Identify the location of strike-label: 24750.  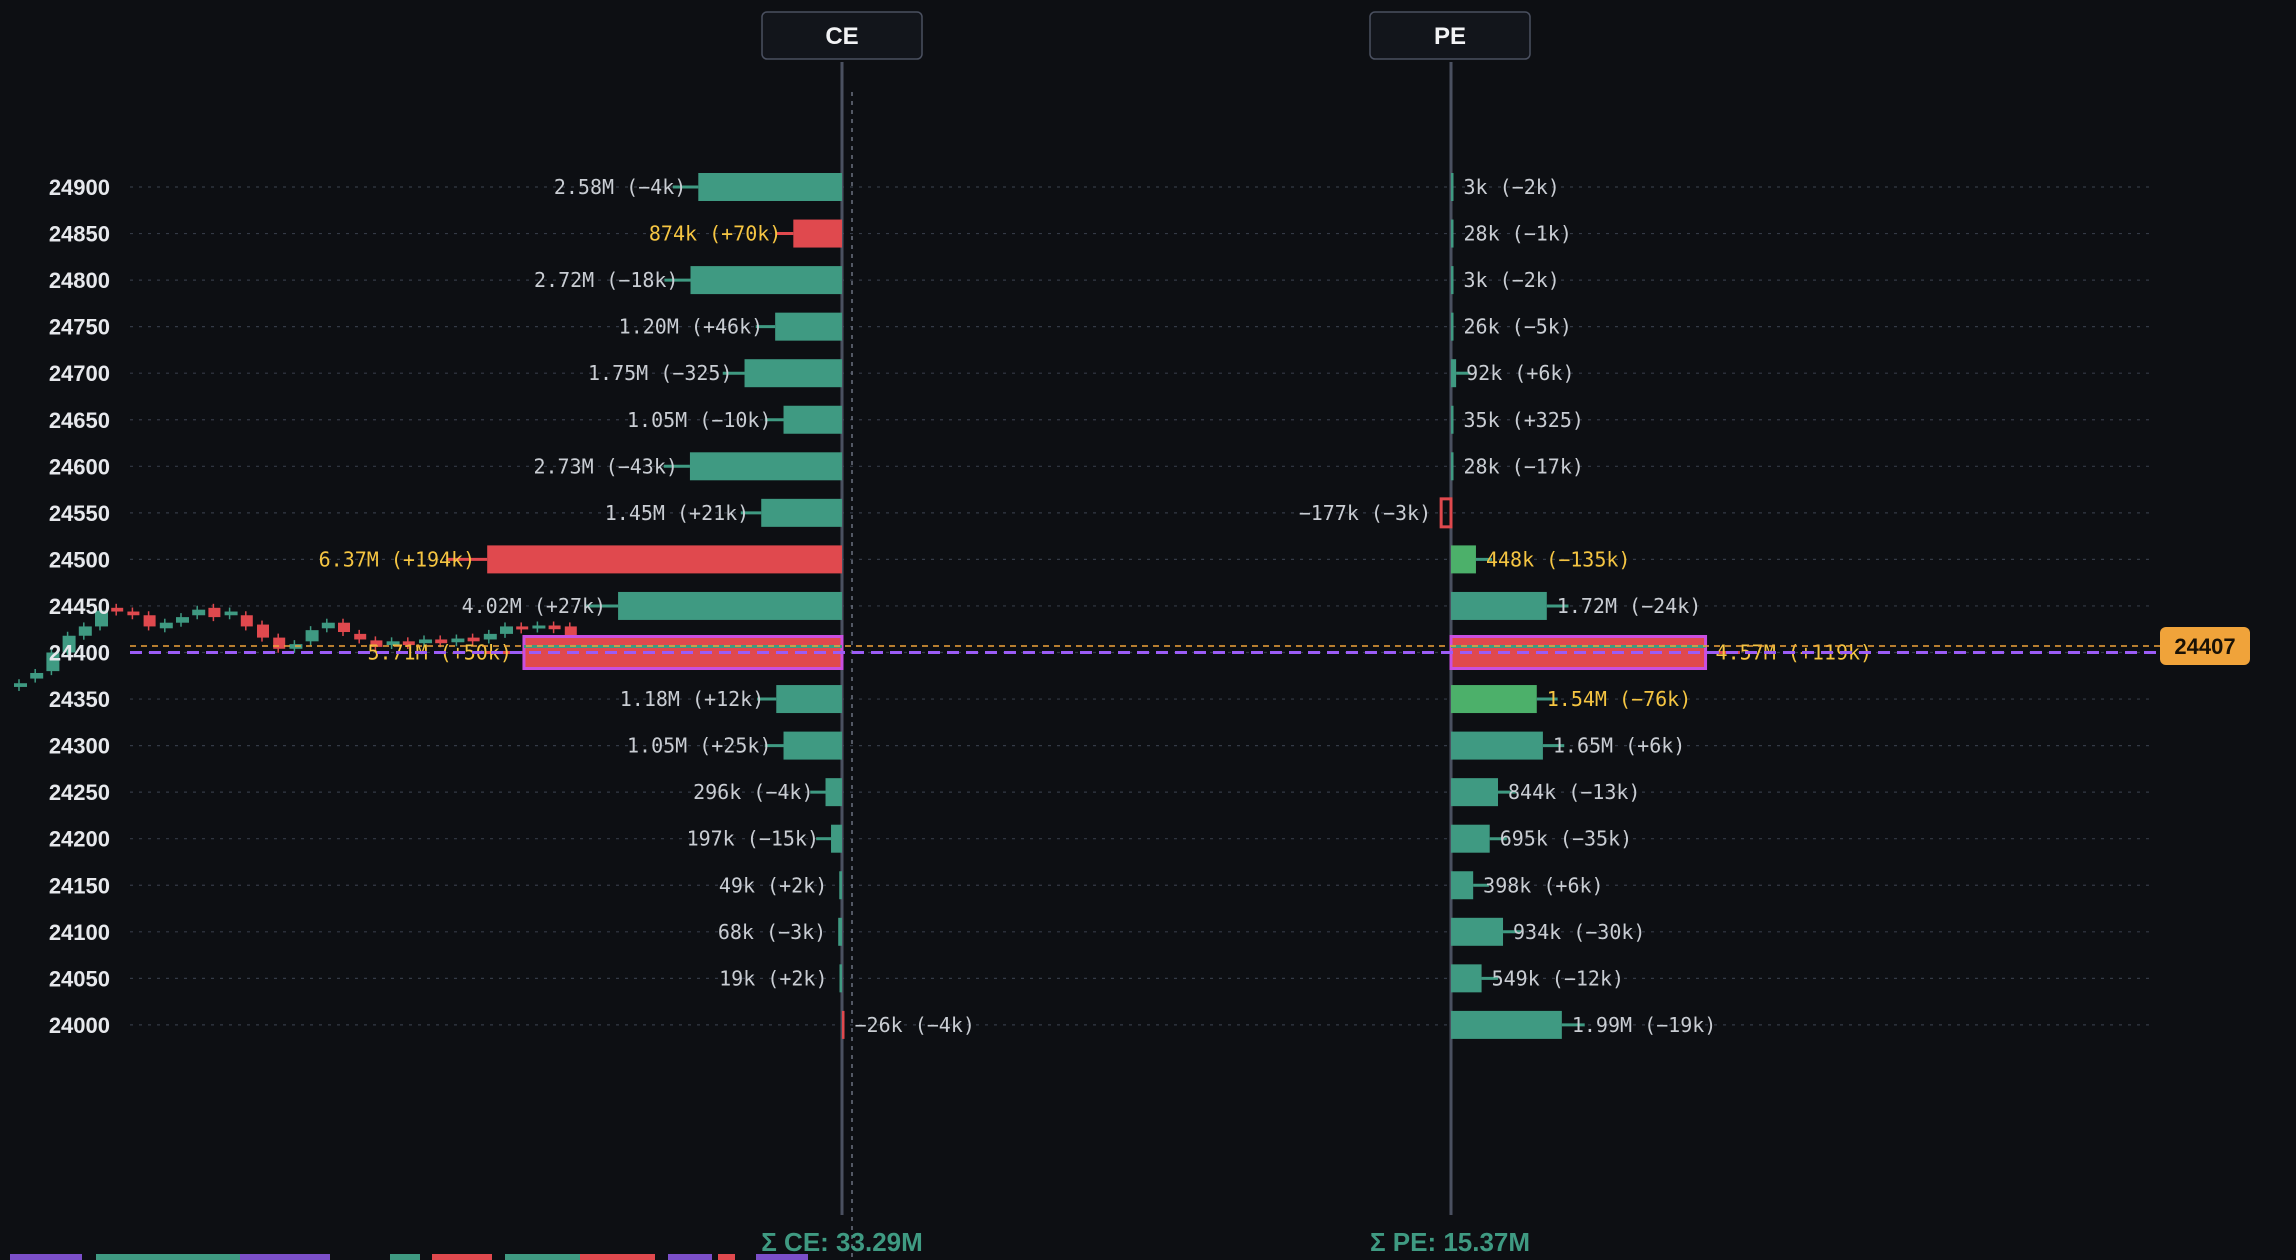
(79, 327).